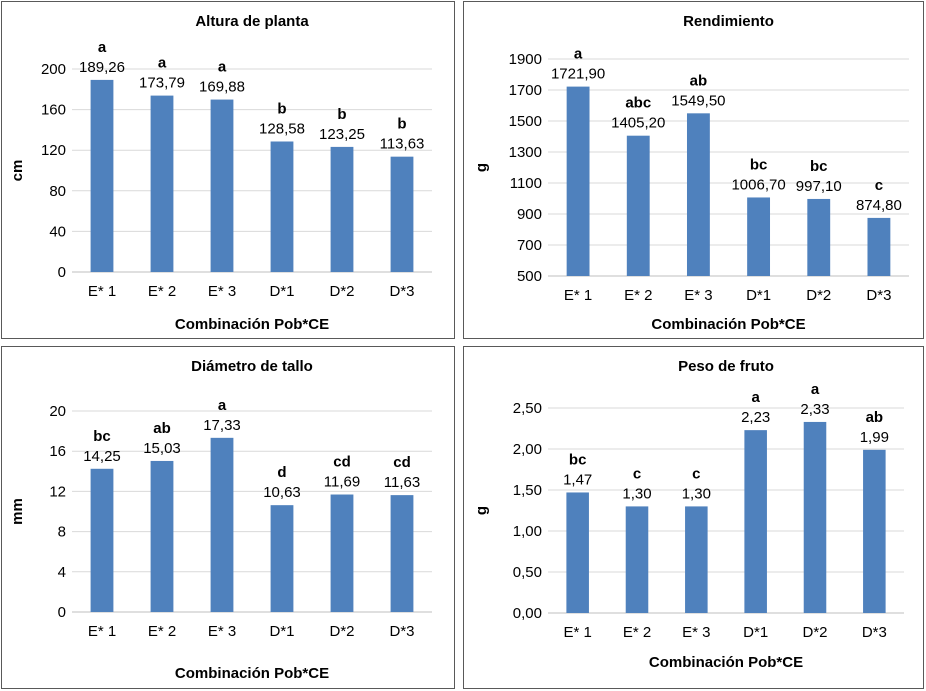  Describe the element at coordinates (728, 21) in the screenshot. I see `chart-title: Rendimiento` at that location.